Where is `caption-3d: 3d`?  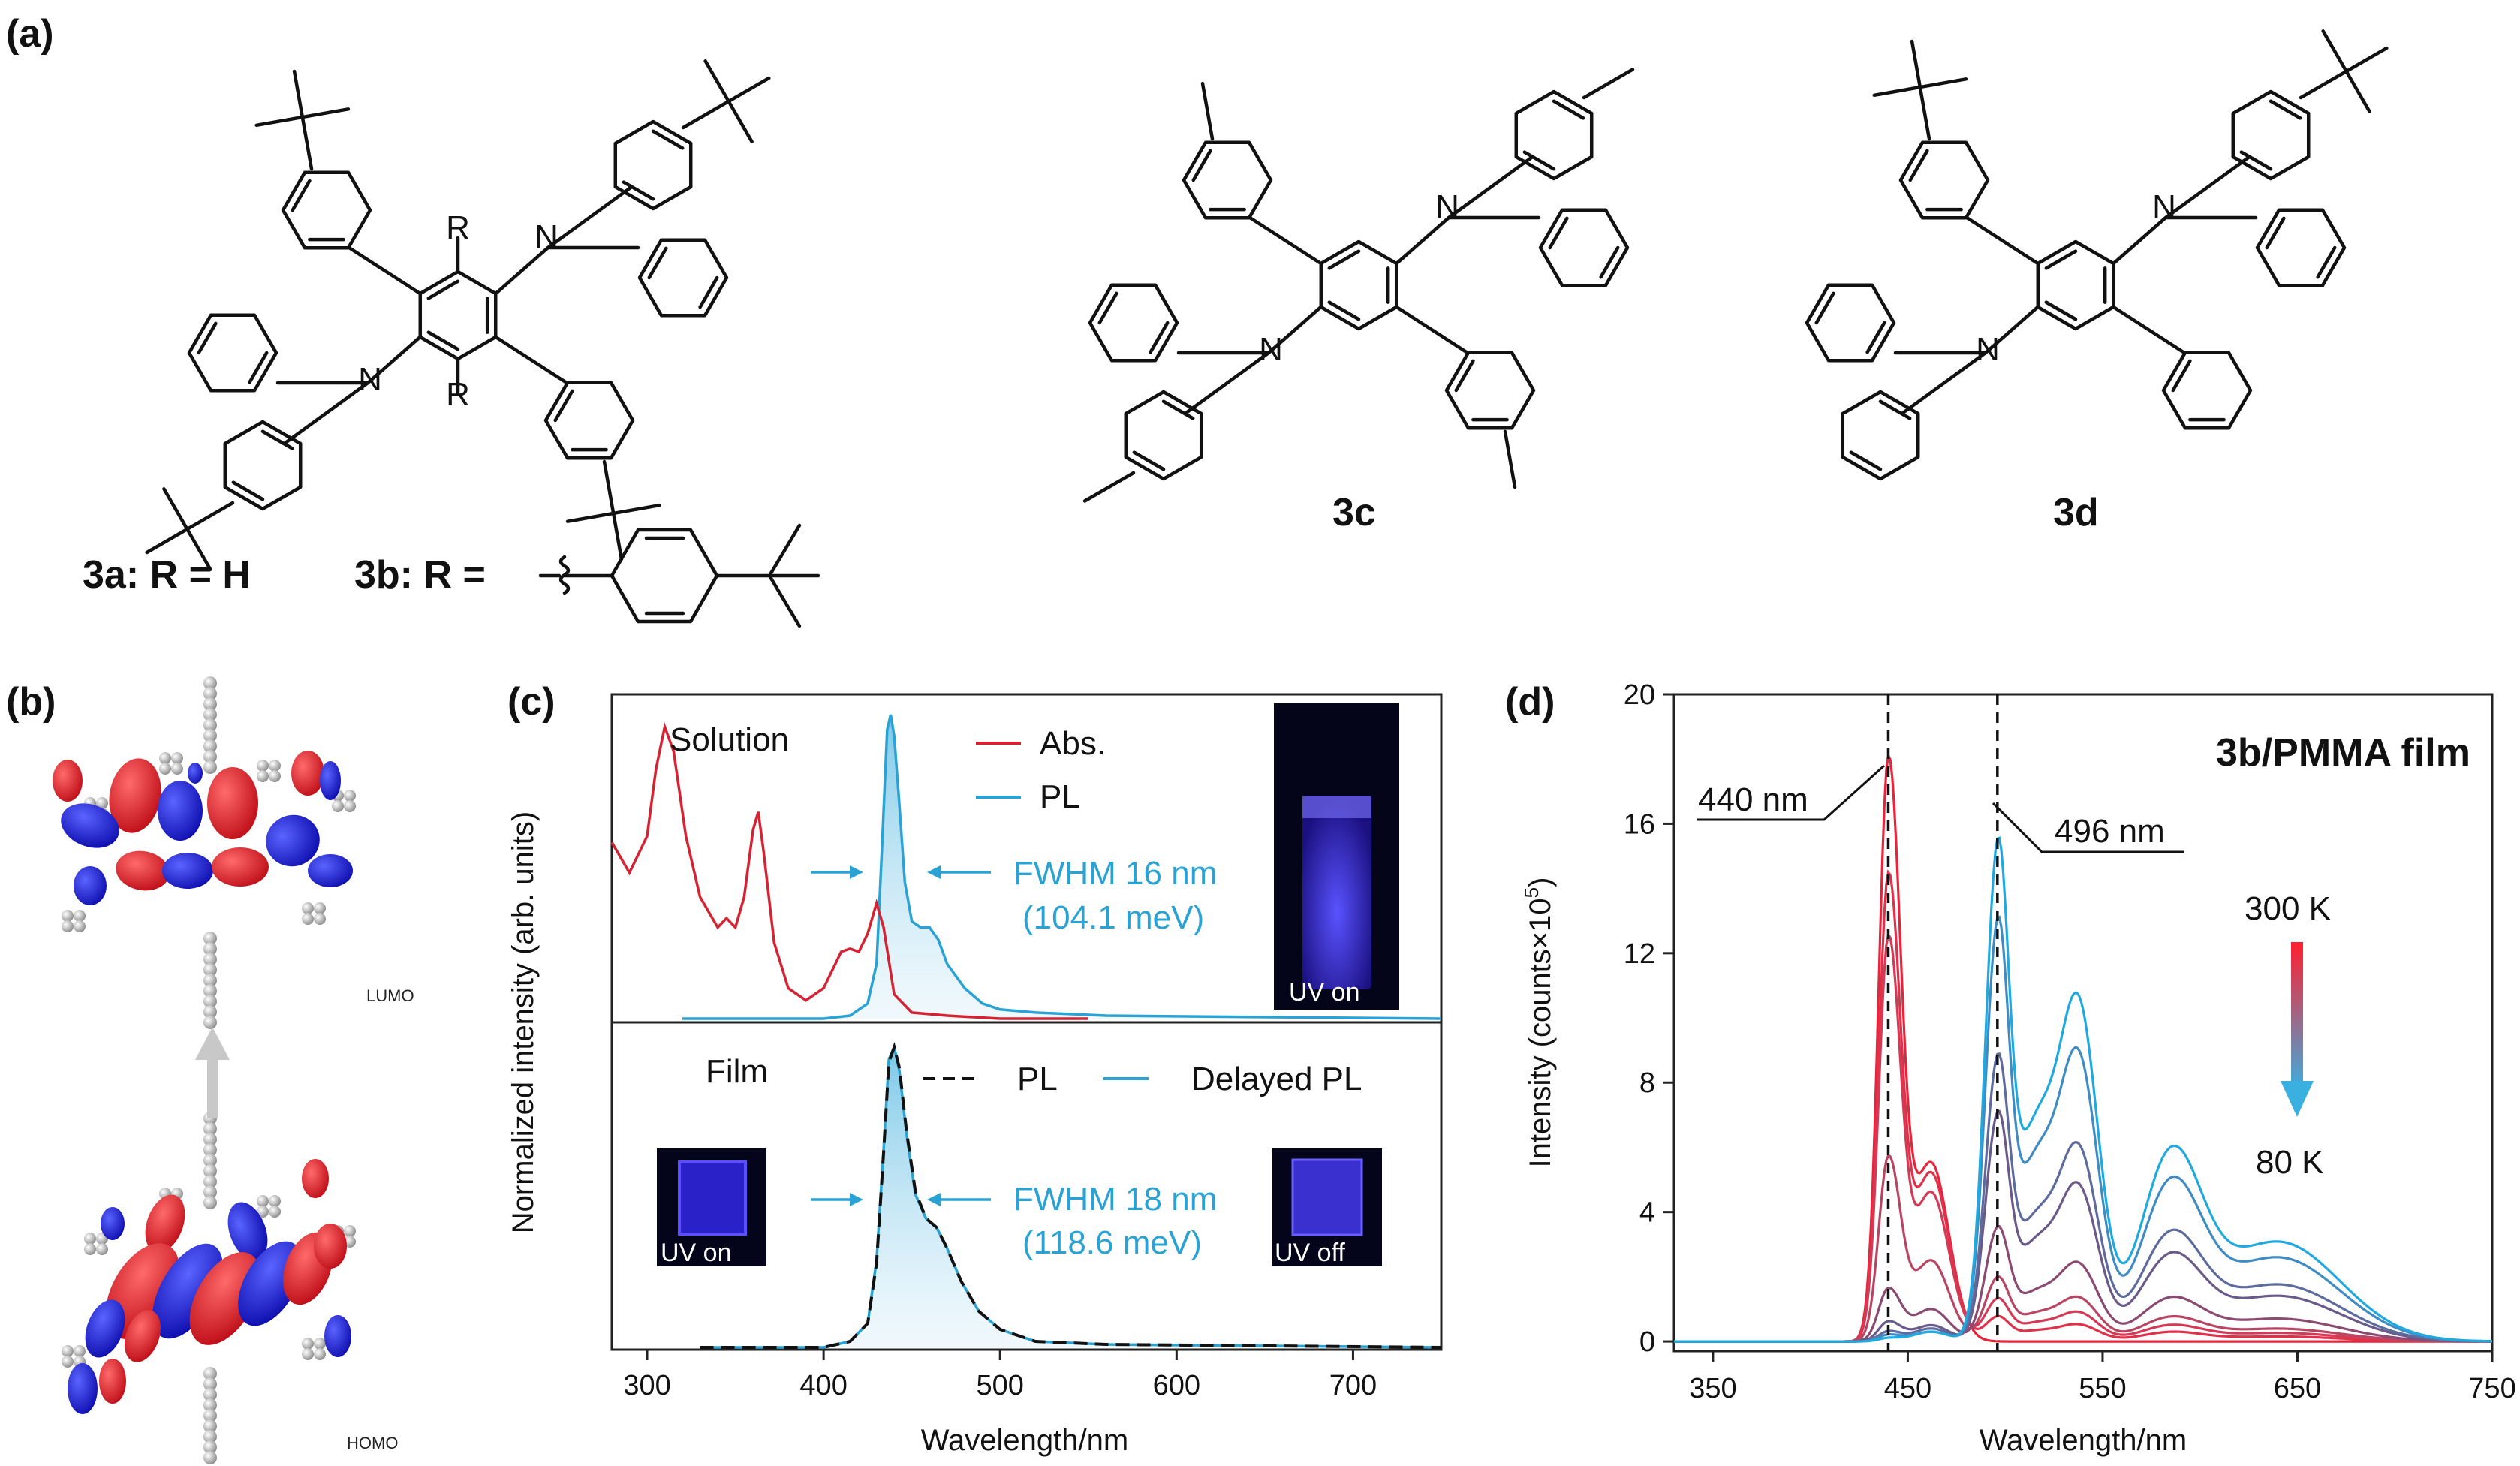
caption-3d: 3d is located at coordinates (2076, 512).